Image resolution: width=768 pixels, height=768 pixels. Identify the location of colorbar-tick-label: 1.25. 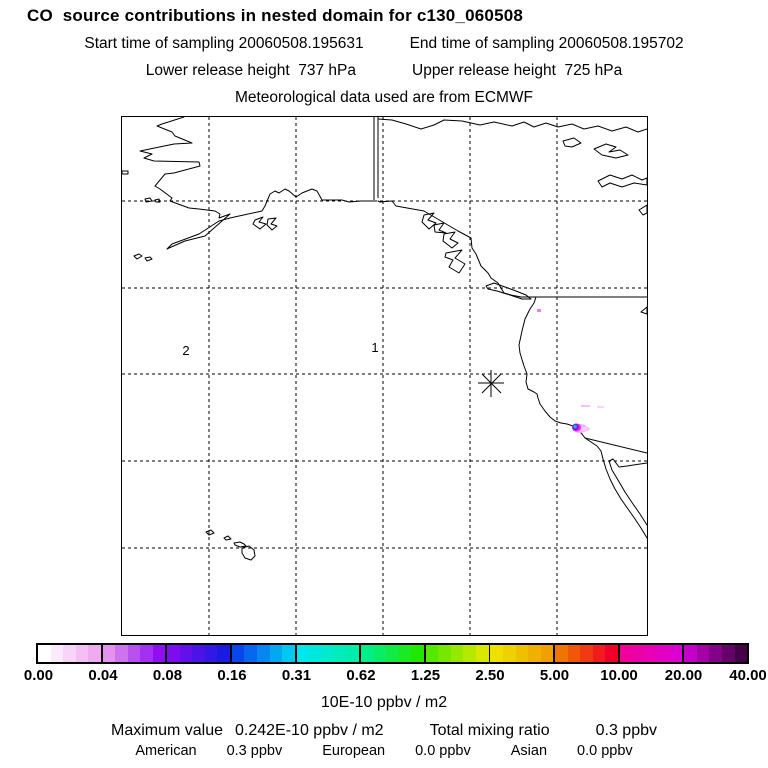
(425, 675).